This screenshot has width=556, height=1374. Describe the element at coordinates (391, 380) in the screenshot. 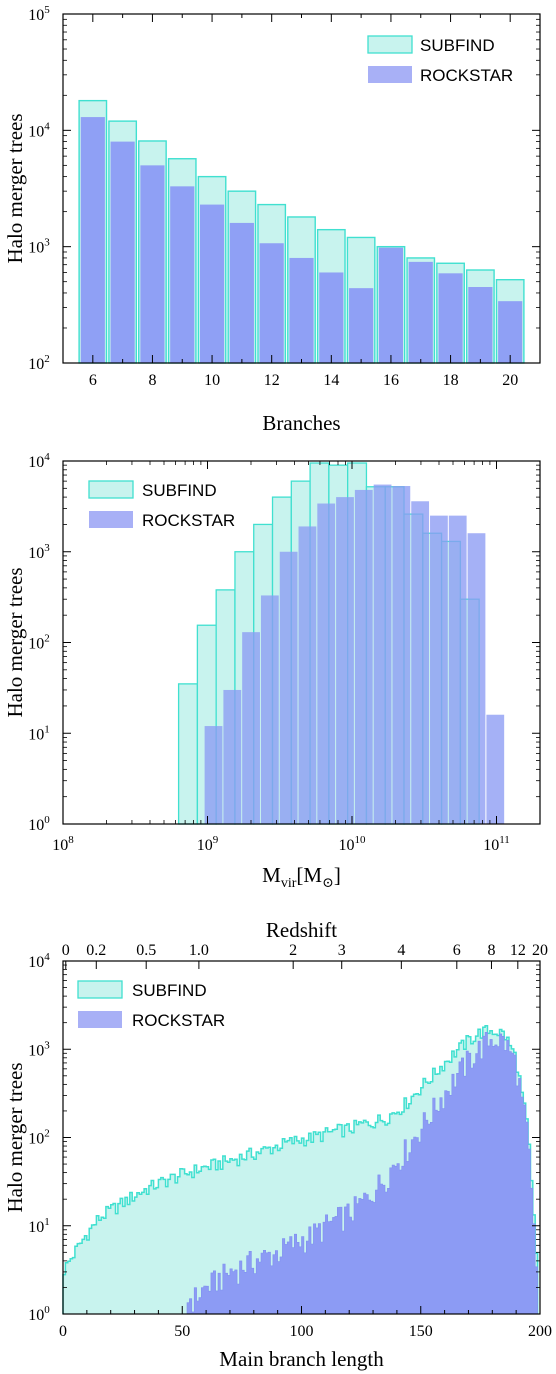

I see `x-tick-label: 16` at that location.